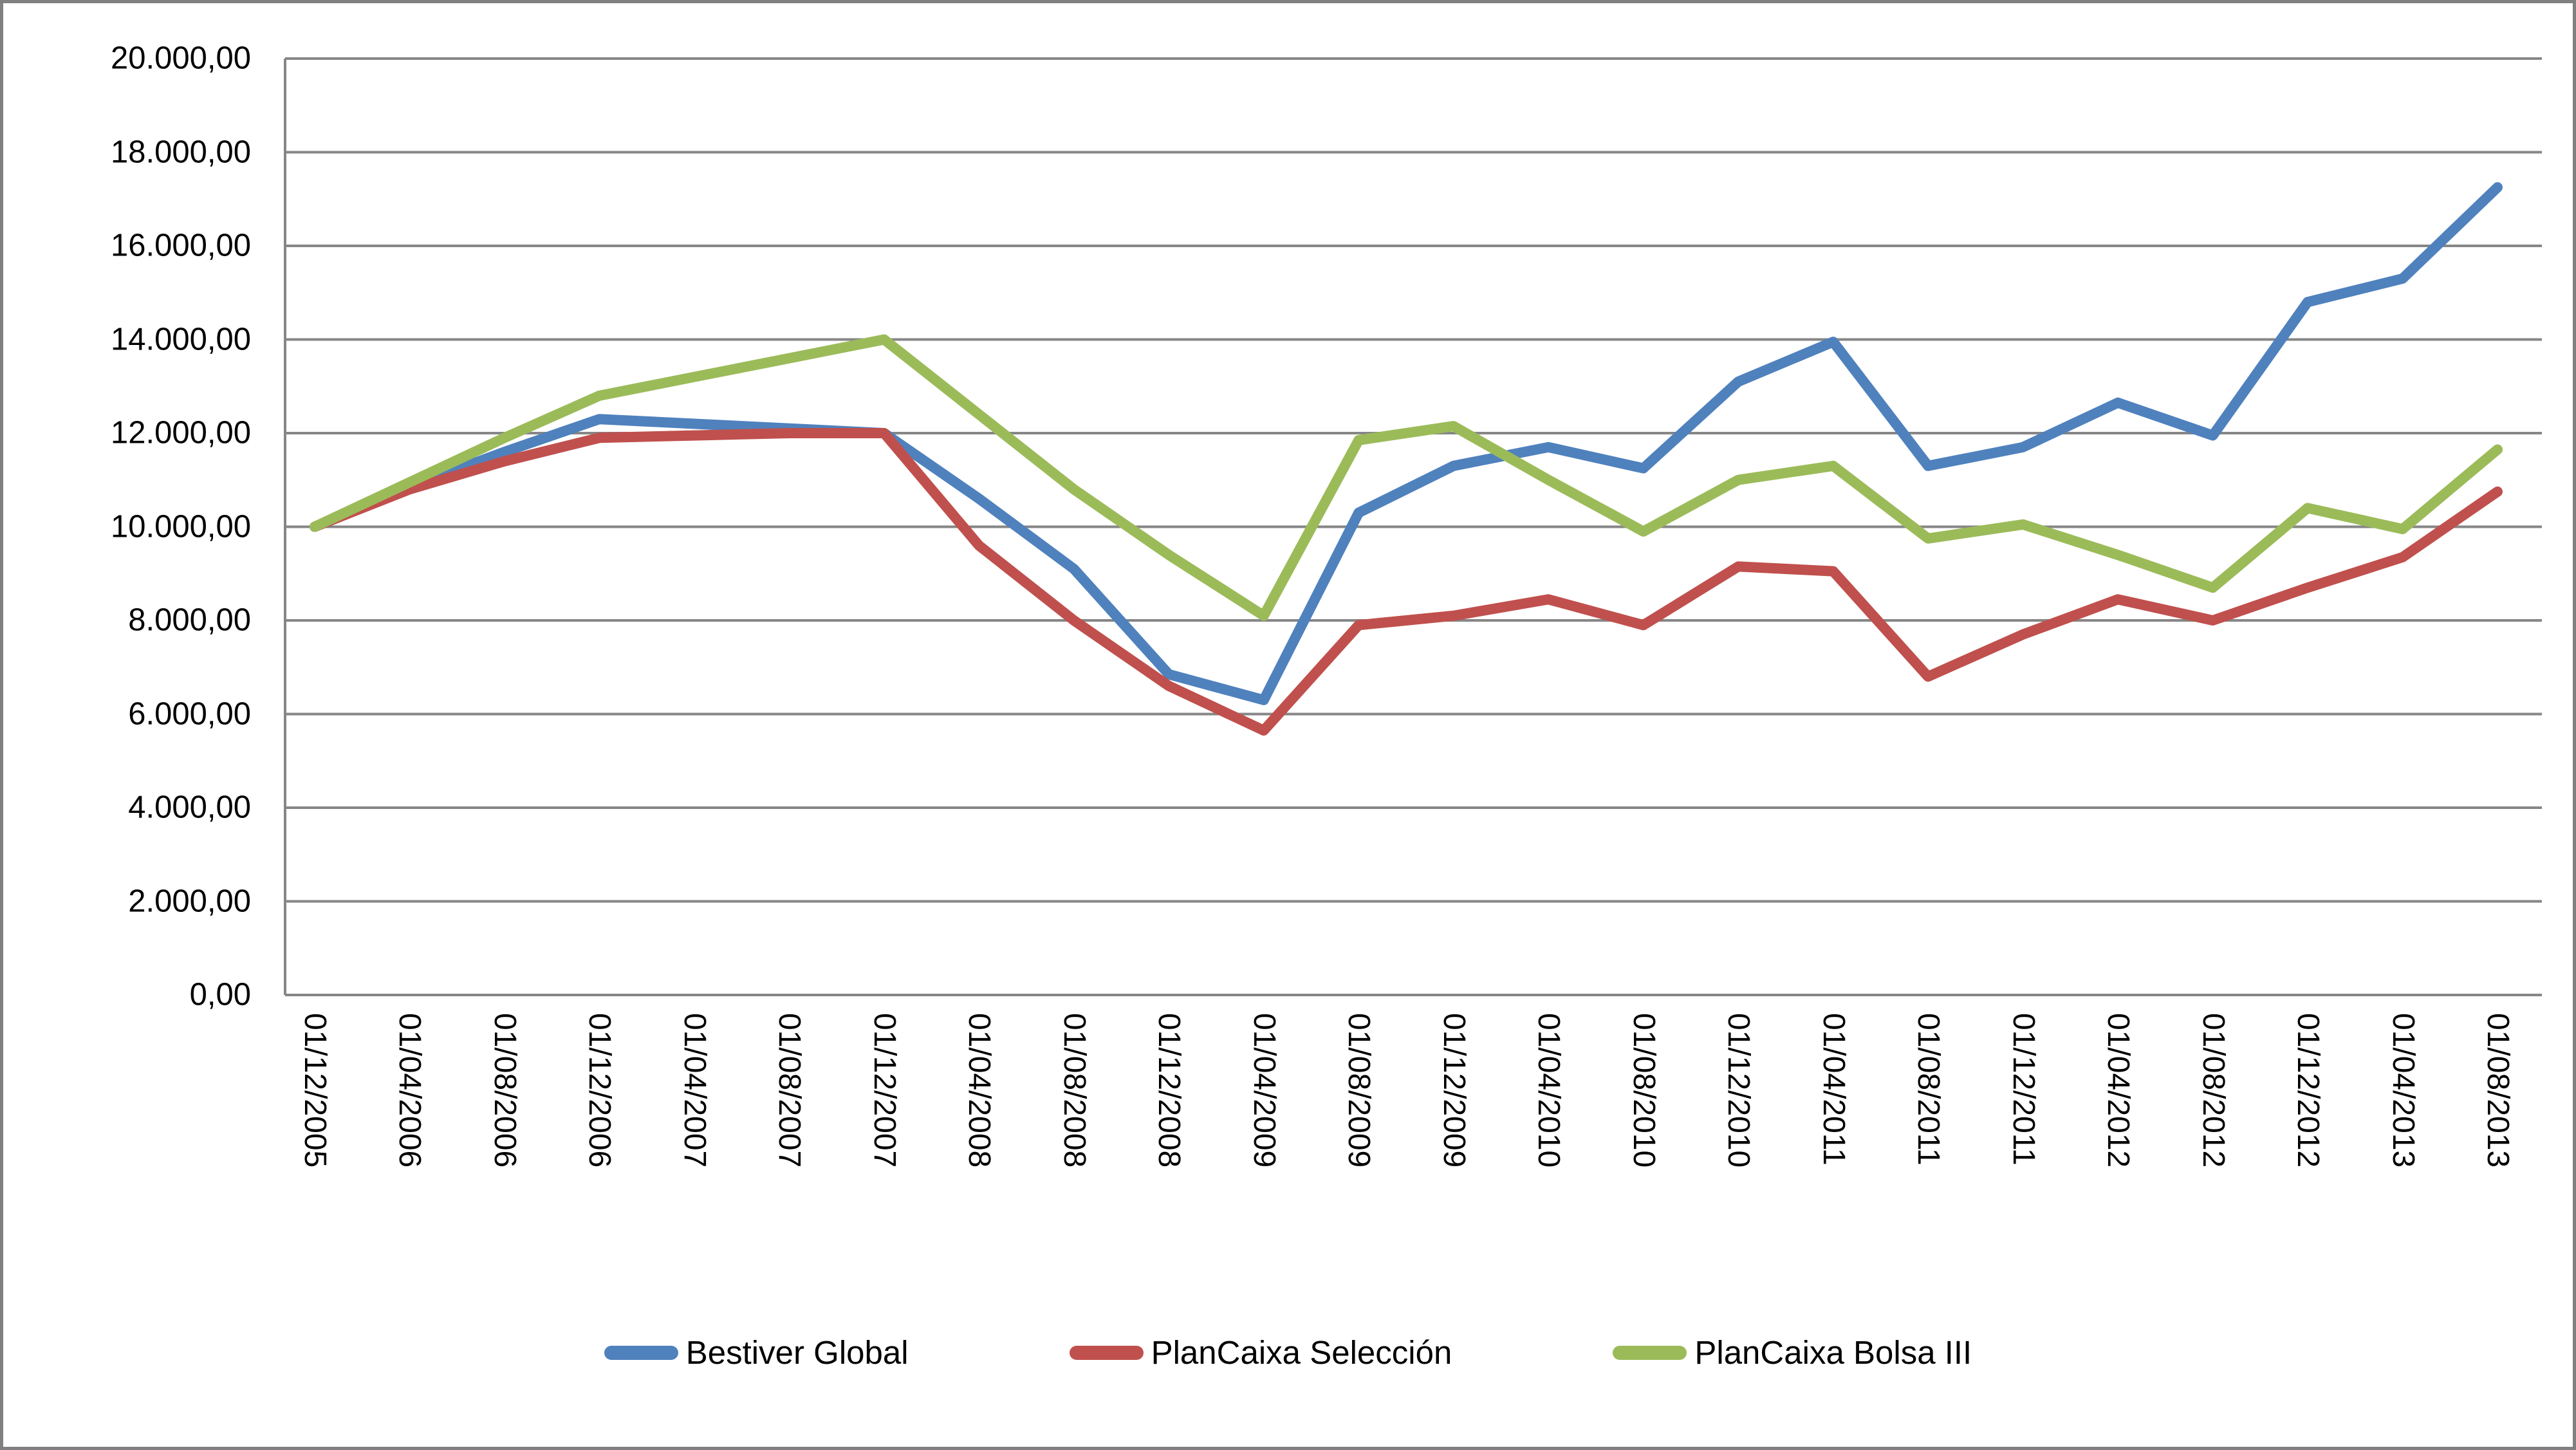 The height and width of the screenshot is (1450, 2576). Describe the element at coordinates (181, 433) in the screenshot. I see `y-axis-tick-label: 12.000,00` at that location.